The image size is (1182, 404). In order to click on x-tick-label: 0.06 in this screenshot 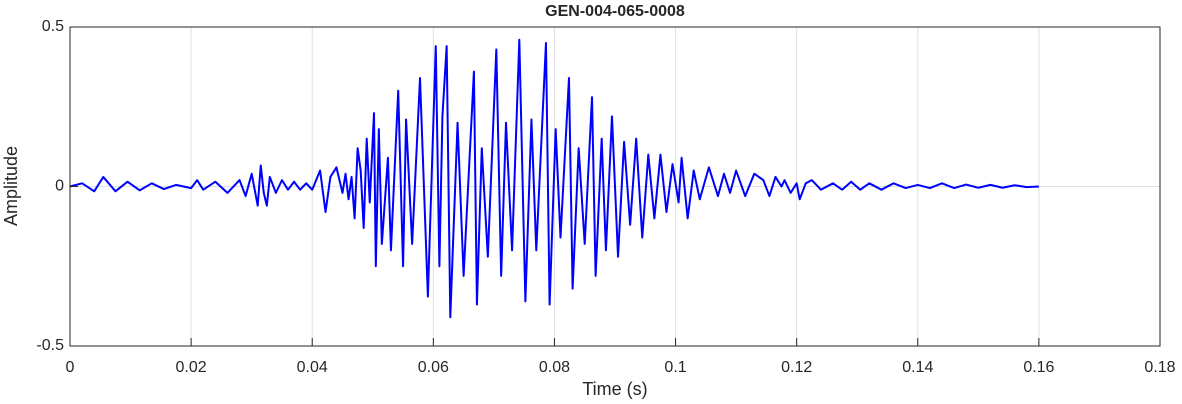, I will do `click(433, 367)`.